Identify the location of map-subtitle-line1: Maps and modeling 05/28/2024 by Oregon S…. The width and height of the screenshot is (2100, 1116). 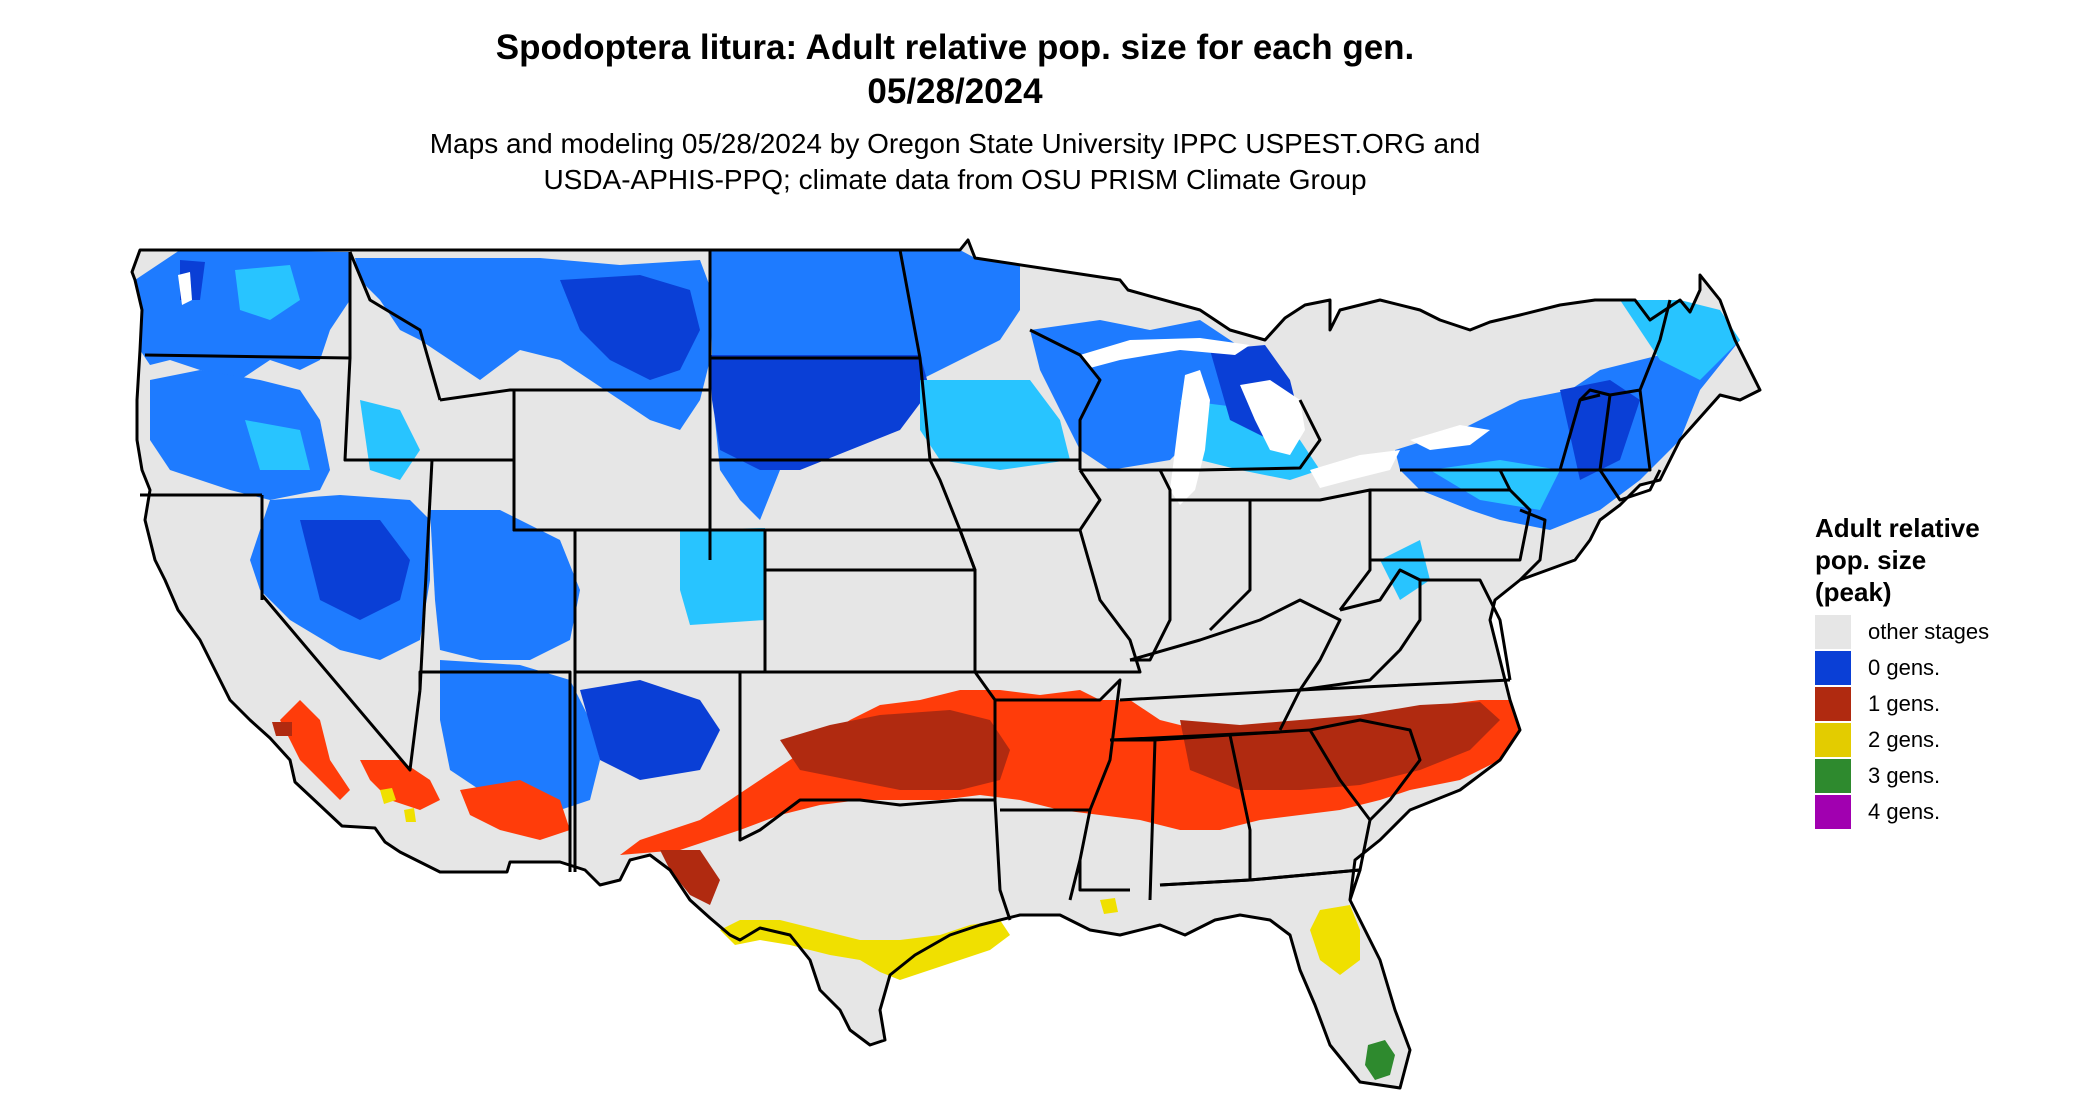
(955, 143).